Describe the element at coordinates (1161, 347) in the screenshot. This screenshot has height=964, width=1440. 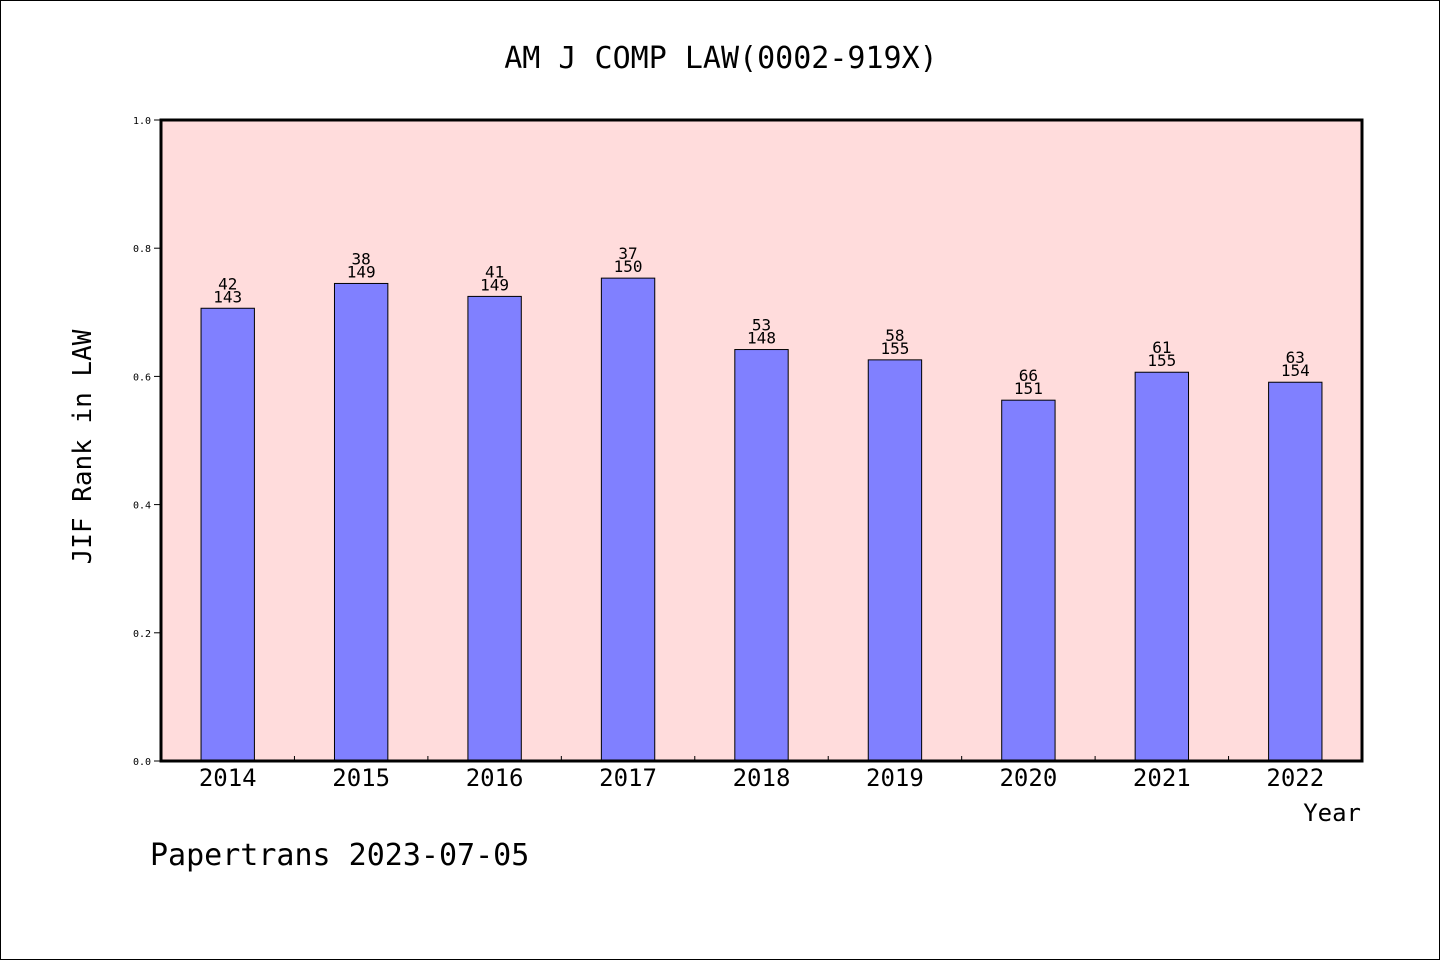
I see `rank-label-2021: 61` at that location.